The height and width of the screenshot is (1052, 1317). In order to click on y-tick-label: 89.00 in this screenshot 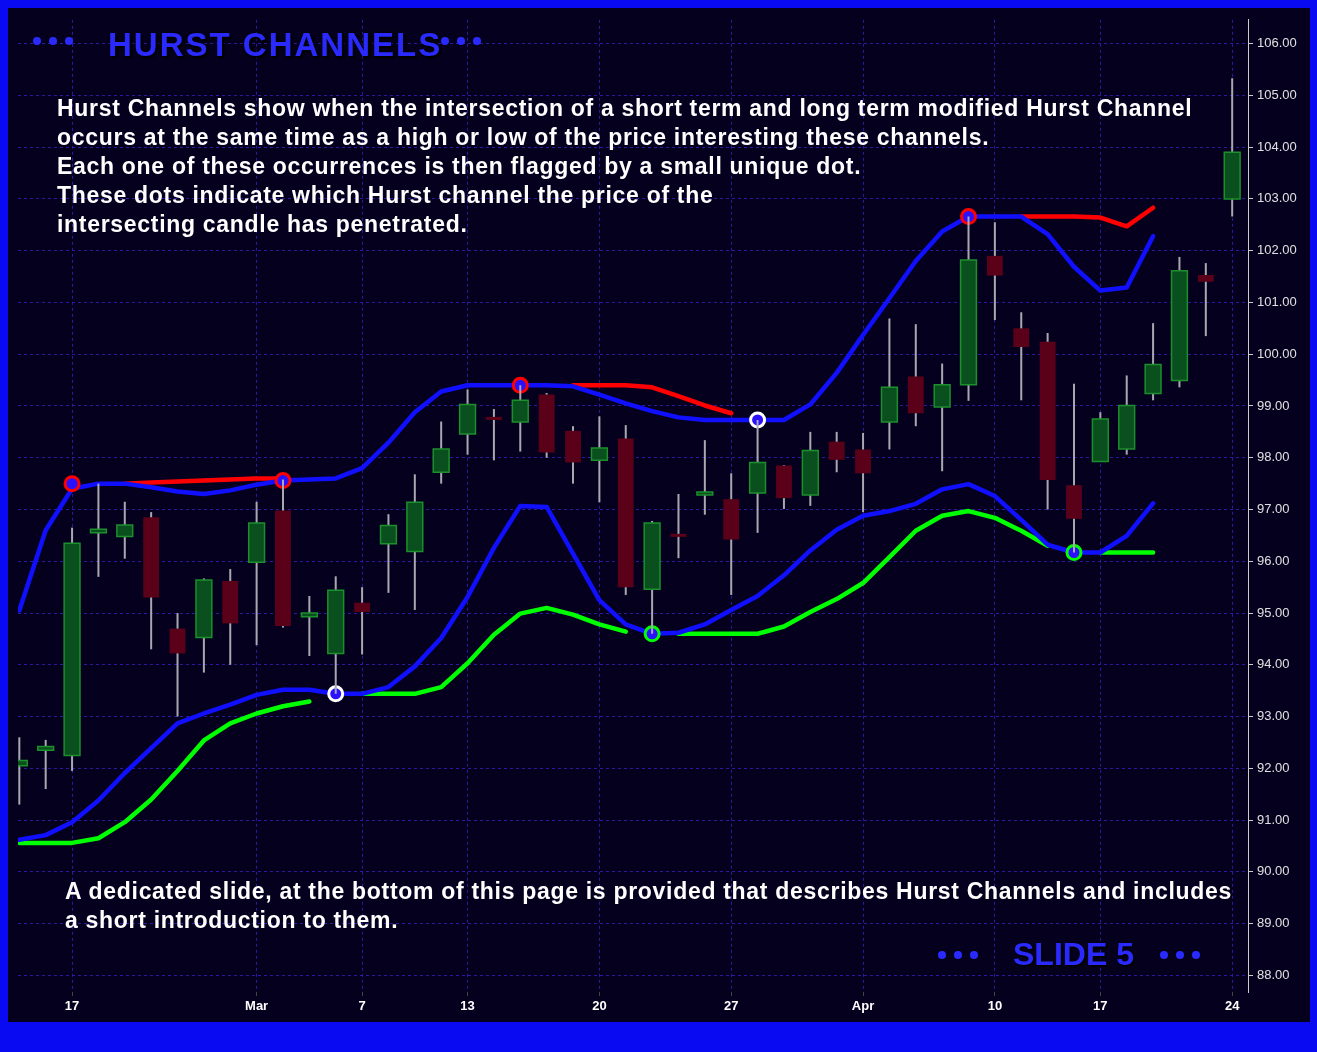, I will do `click(1273, 923)`.